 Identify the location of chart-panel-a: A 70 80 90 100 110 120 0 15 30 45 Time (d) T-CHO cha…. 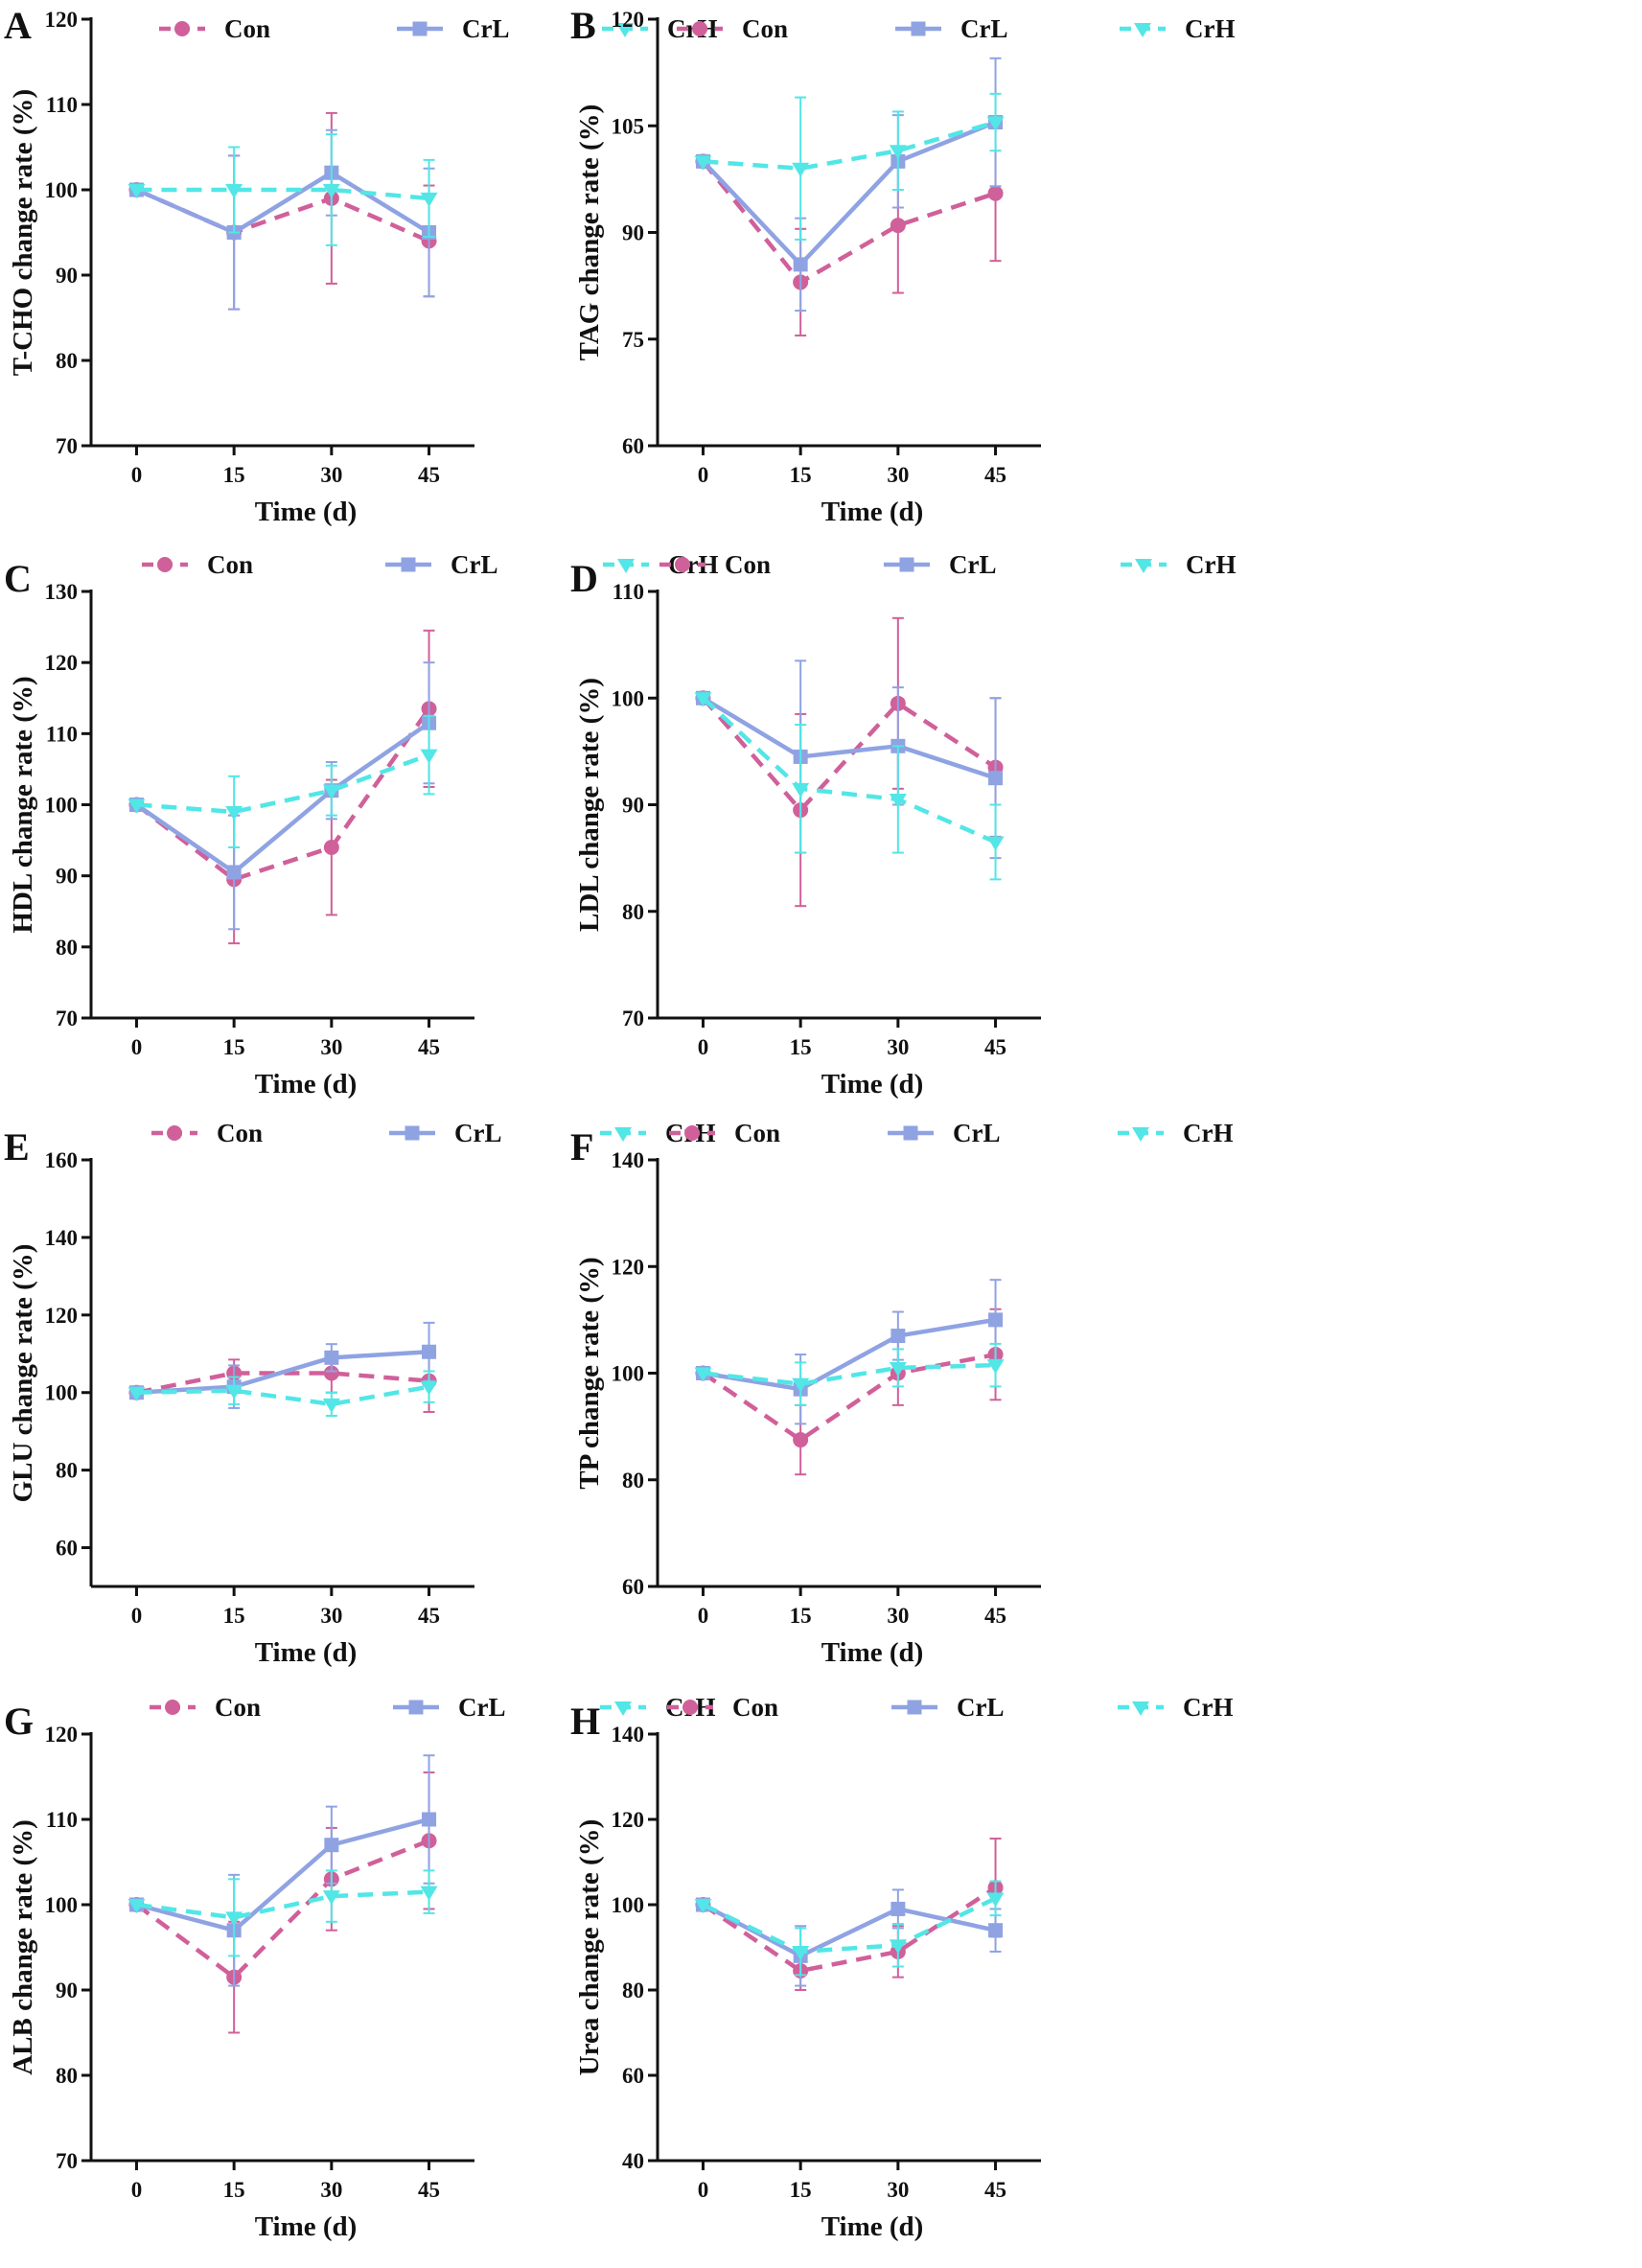
(360, 265).